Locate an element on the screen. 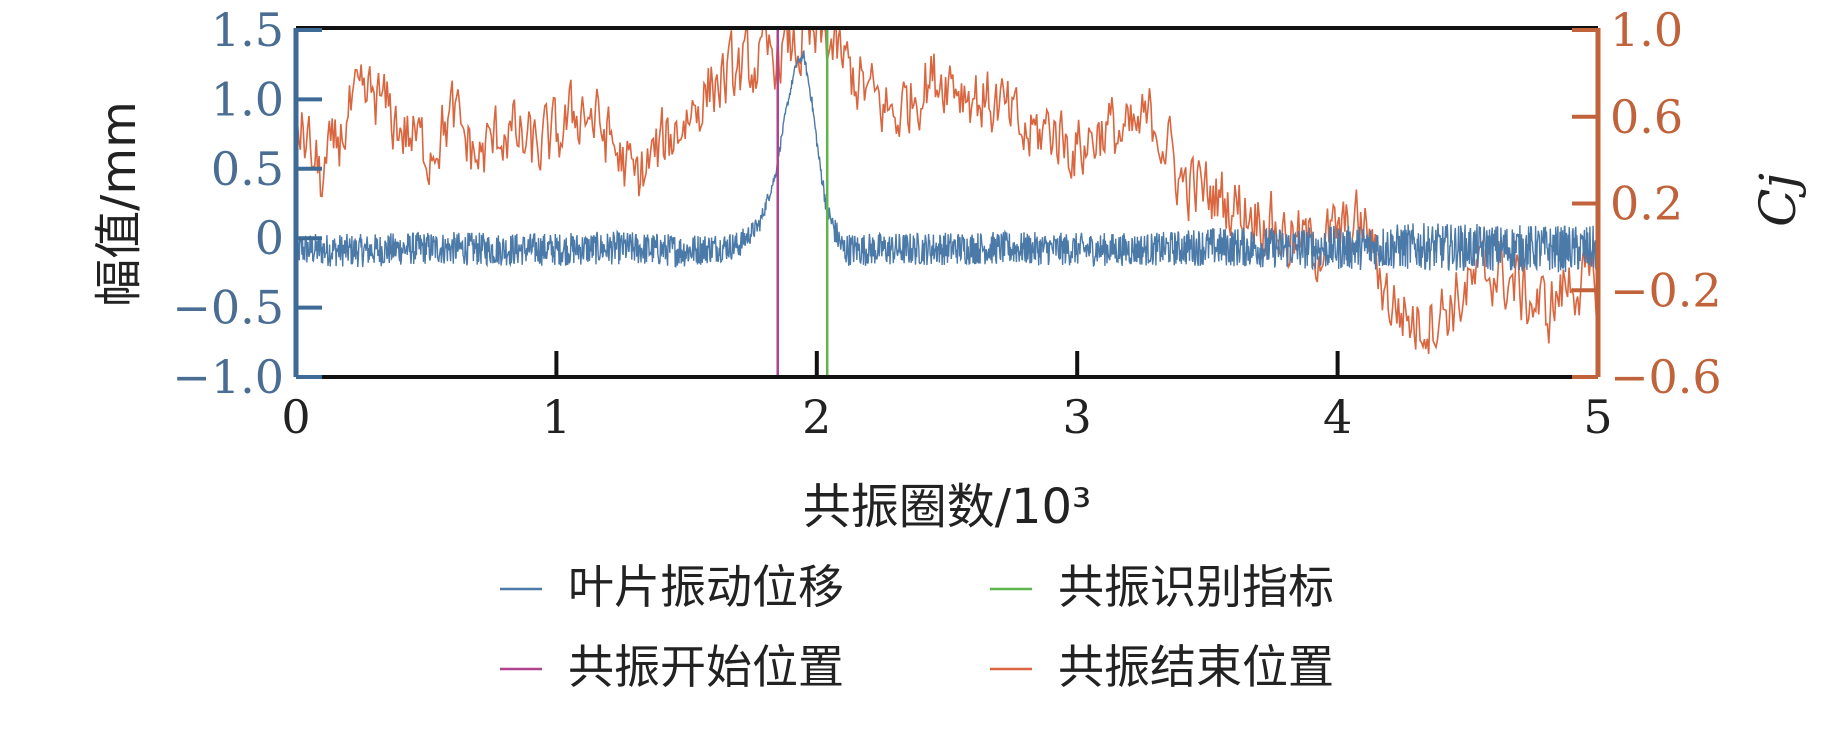 This screenshot has height=731, width=1825. y-right-tick-label: 0.2 is located at coordinates (1646, 204).